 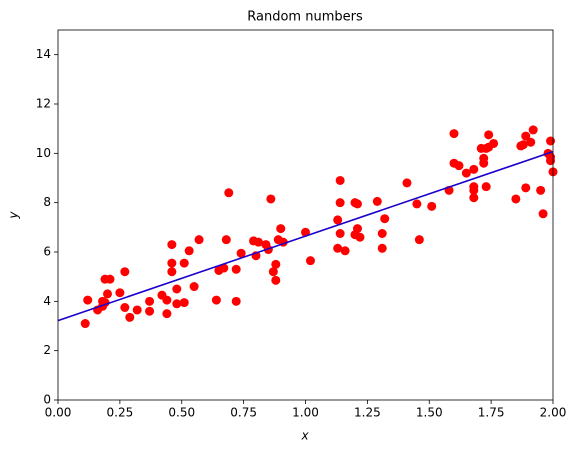 What do you see at coordinates (47, 400) in the screenshot?
I see `y-tick-label: 0` at bounding box center [47, 400].